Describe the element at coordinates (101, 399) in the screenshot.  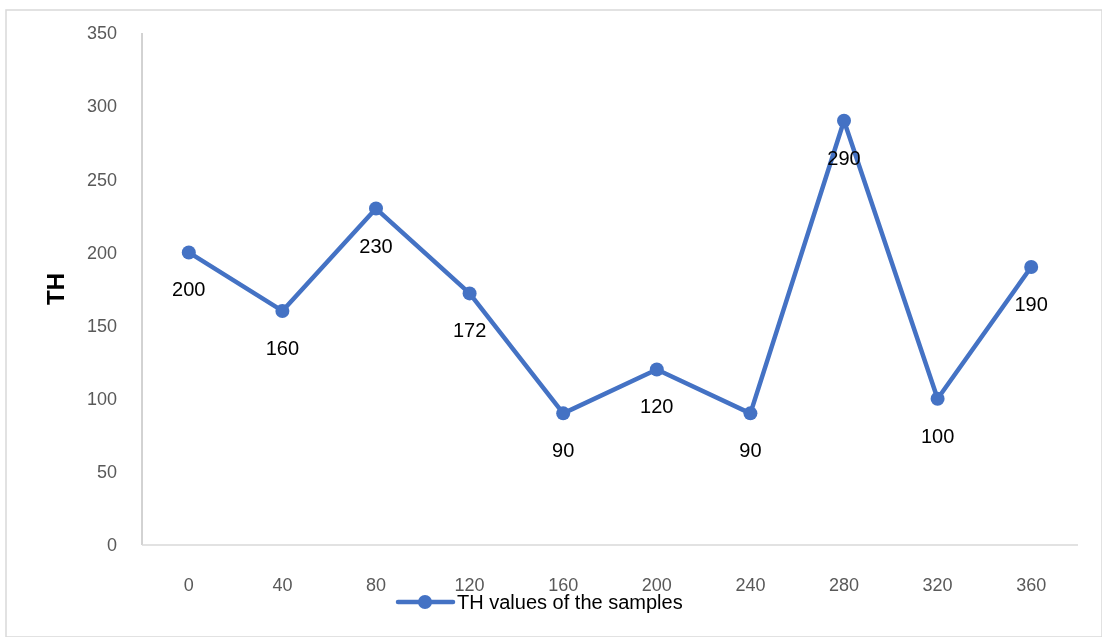
I see `y-tick-label: 100` at that location.